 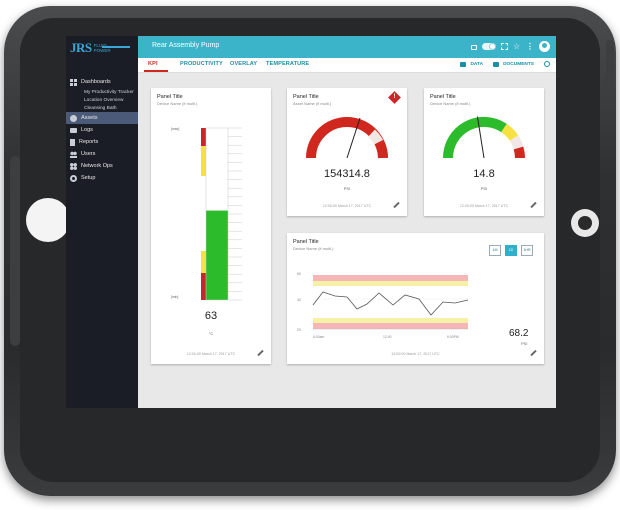 I want to click on gauge-arc-alarm, so click(x=519, y=152).